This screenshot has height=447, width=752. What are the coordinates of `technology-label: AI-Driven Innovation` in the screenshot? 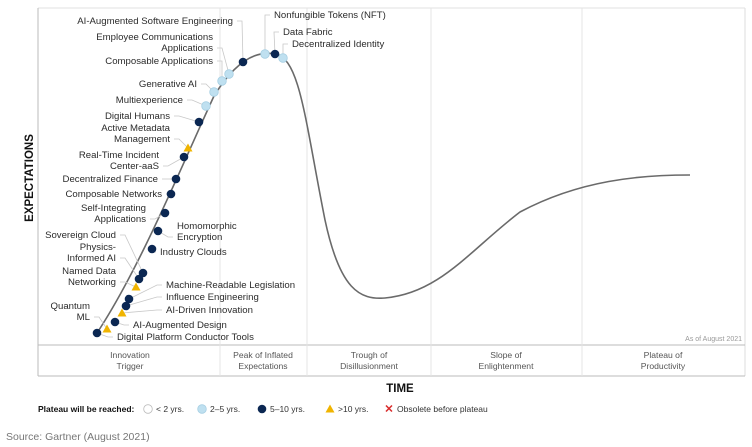 It's located at (209, 310).